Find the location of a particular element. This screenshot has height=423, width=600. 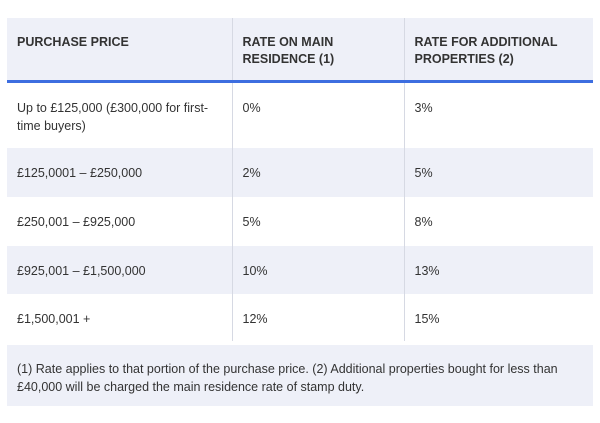

cell-rate-main: 0% is located at coordinates (317, 114).